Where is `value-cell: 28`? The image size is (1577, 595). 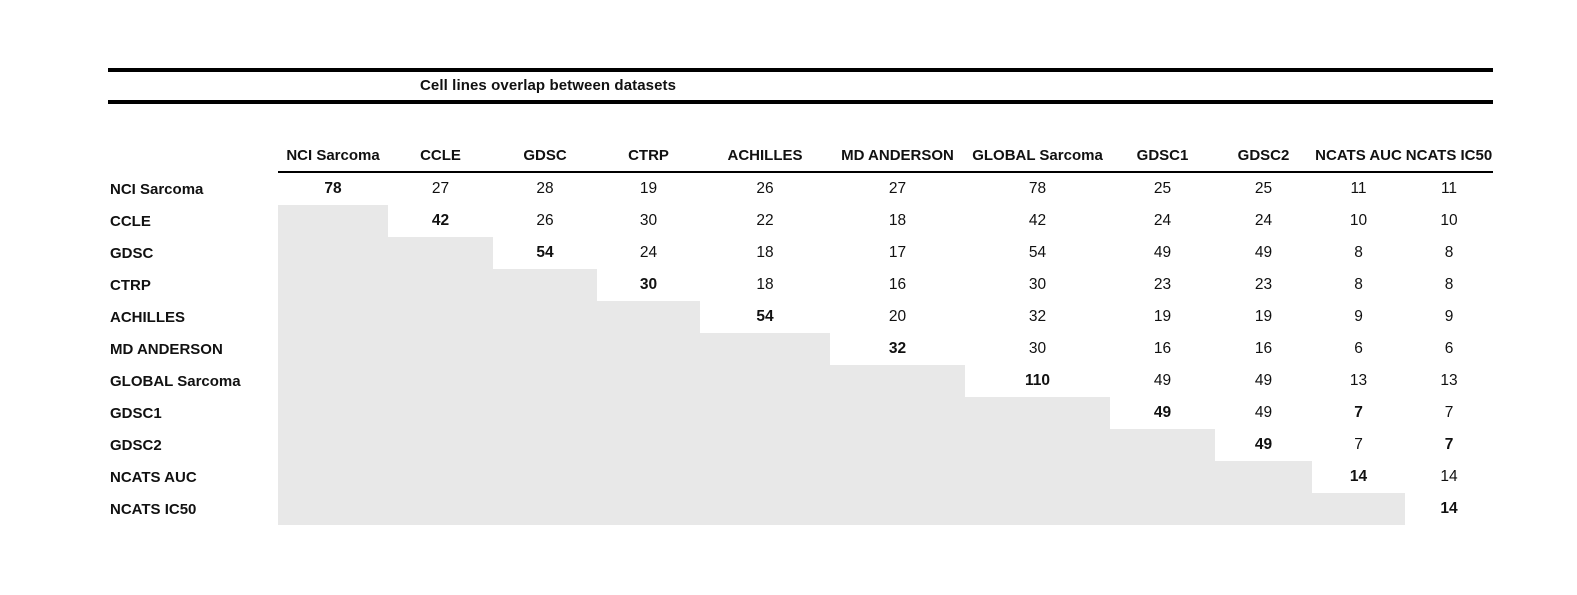
value-cell: 28 is located at coordinates (545, 188).